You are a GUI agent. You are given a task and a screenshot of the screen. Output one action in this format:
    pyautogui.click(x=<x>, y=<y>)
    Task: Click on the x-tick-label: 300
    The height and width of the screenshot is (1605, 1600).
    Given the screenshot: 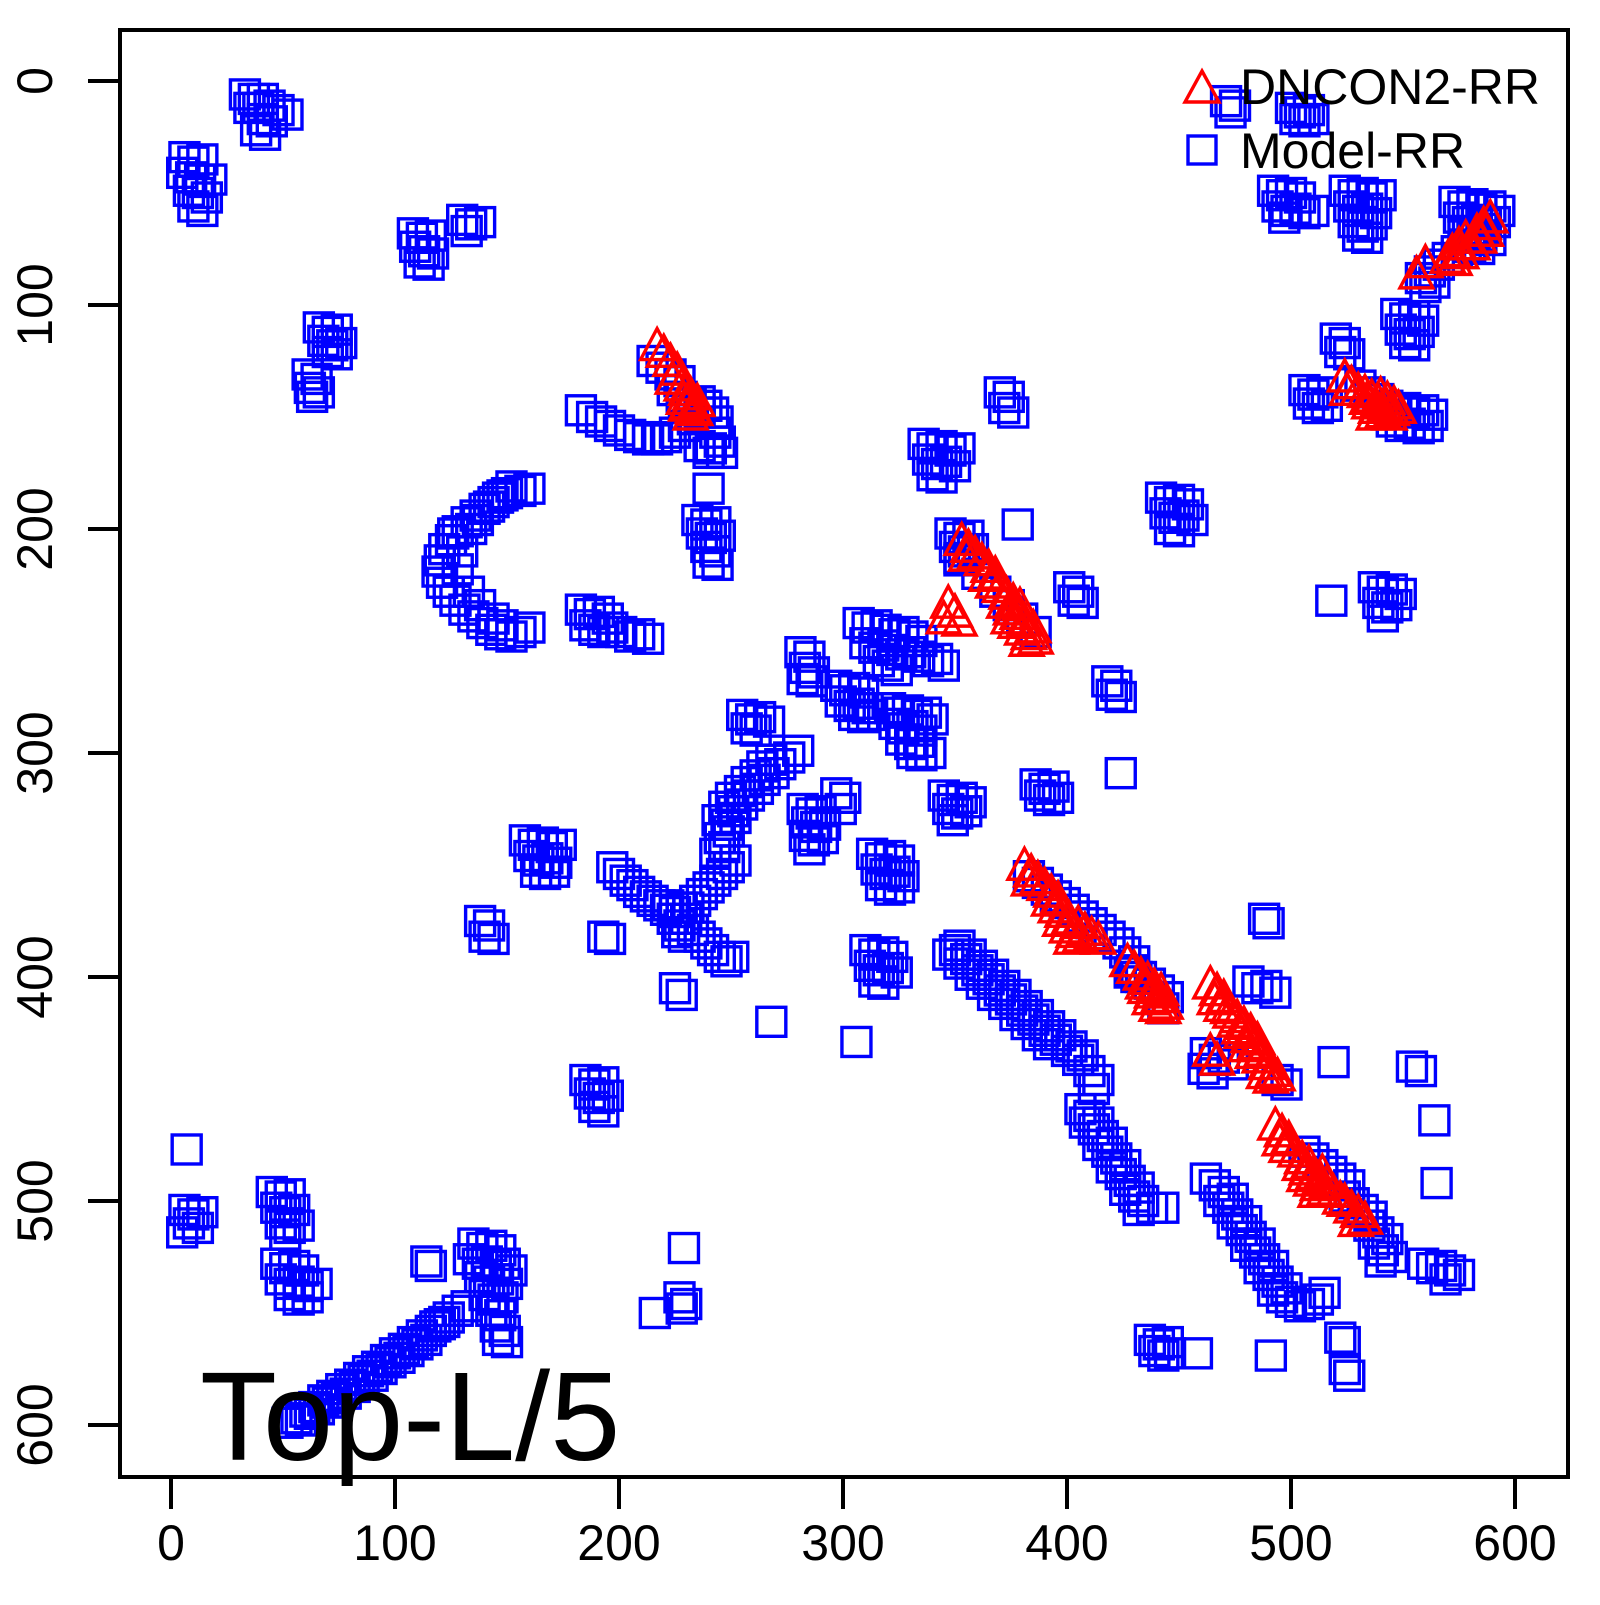 What is the action you would take?
    pyautogui.click(x=842, y=1543)
    